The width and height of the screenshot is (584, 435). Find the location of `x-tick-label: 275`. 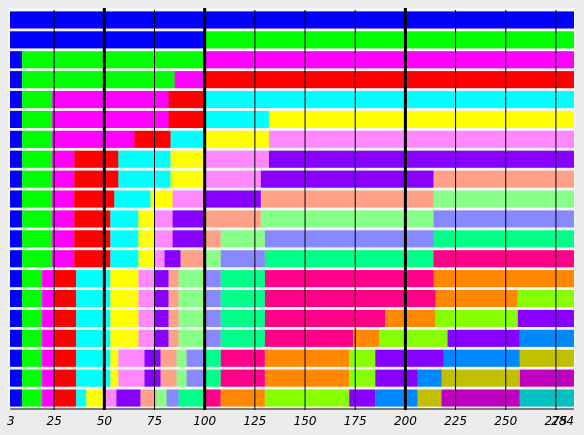

x-tick-label: 275 is located at coordinates (555, 421).